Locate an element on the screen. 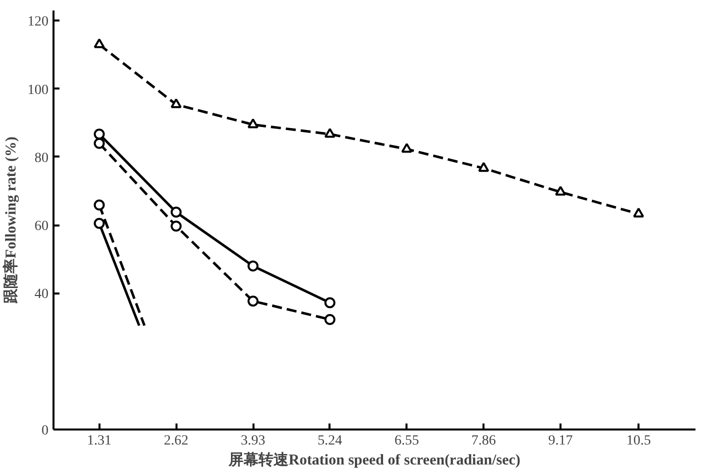  x-tick-label: 9.17 is located at coordinates (560, 441).